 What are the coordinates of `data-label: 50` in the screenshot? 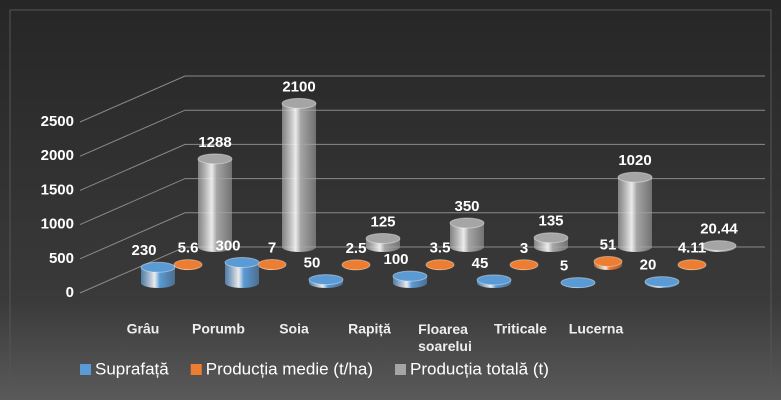 It's located at (312, 263).